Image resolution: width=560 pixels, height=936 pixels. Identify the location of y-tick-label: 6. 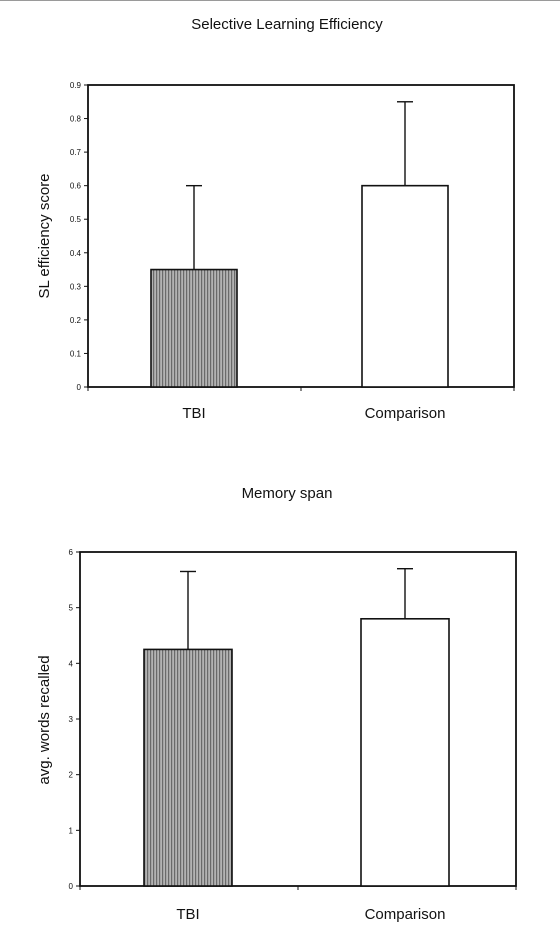
(71, 552).